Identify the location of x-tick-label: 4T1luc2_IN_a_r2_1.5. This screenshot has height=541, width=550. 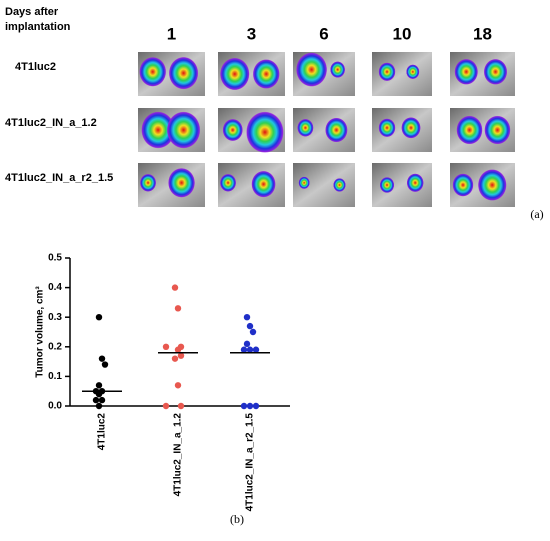
(250, 462).